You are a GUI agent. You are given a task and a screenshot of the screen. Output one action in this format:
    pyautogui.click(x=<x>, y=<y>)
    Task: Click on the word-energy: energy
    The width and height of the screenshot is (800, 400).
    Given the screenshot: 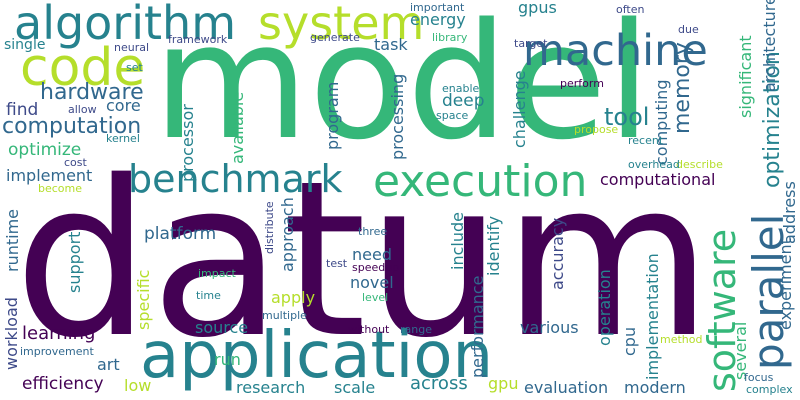 What is the action you would take?
    pyautogui.click(x=438, y=19)
    